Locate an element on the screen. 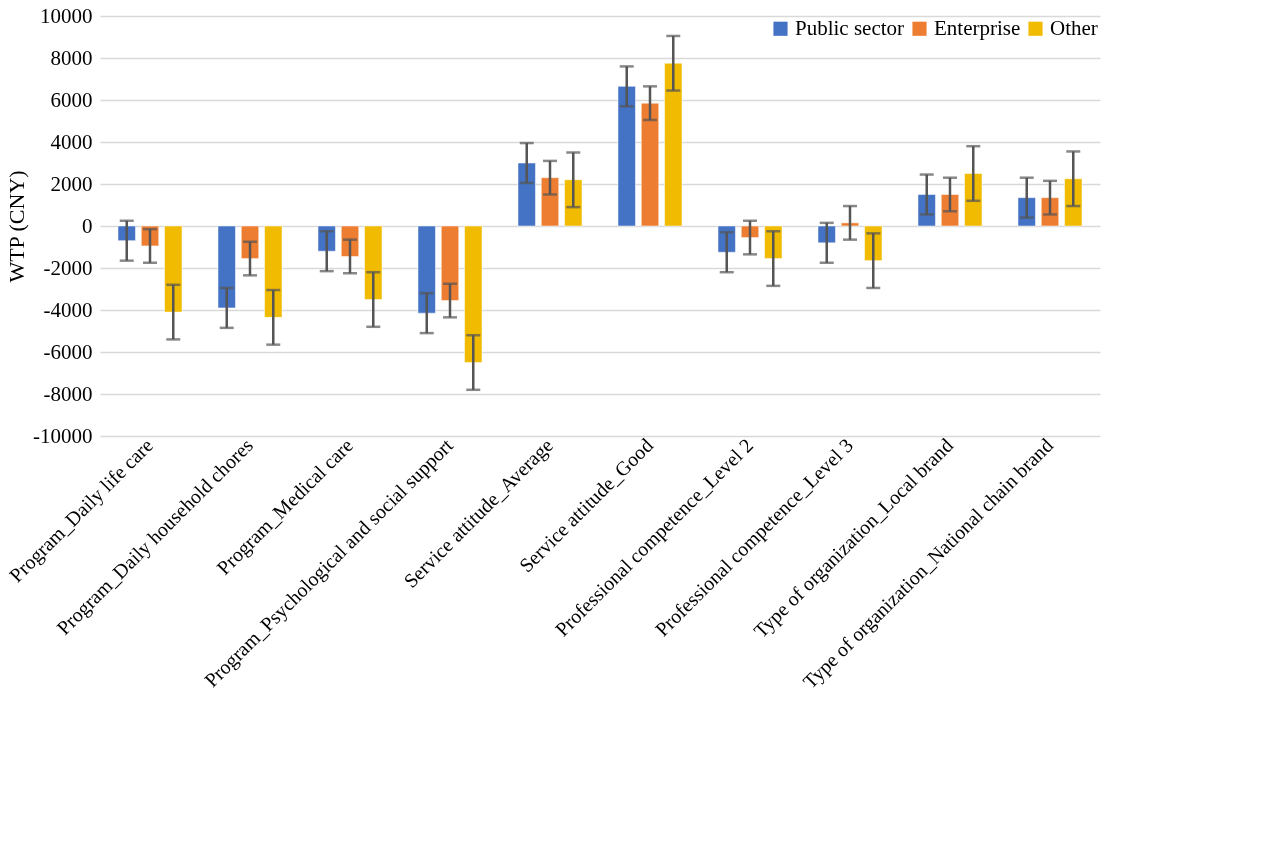 This screenshot has width=1287, height=842. y-tick-label: -2000 is located at coordinates (68, 267).